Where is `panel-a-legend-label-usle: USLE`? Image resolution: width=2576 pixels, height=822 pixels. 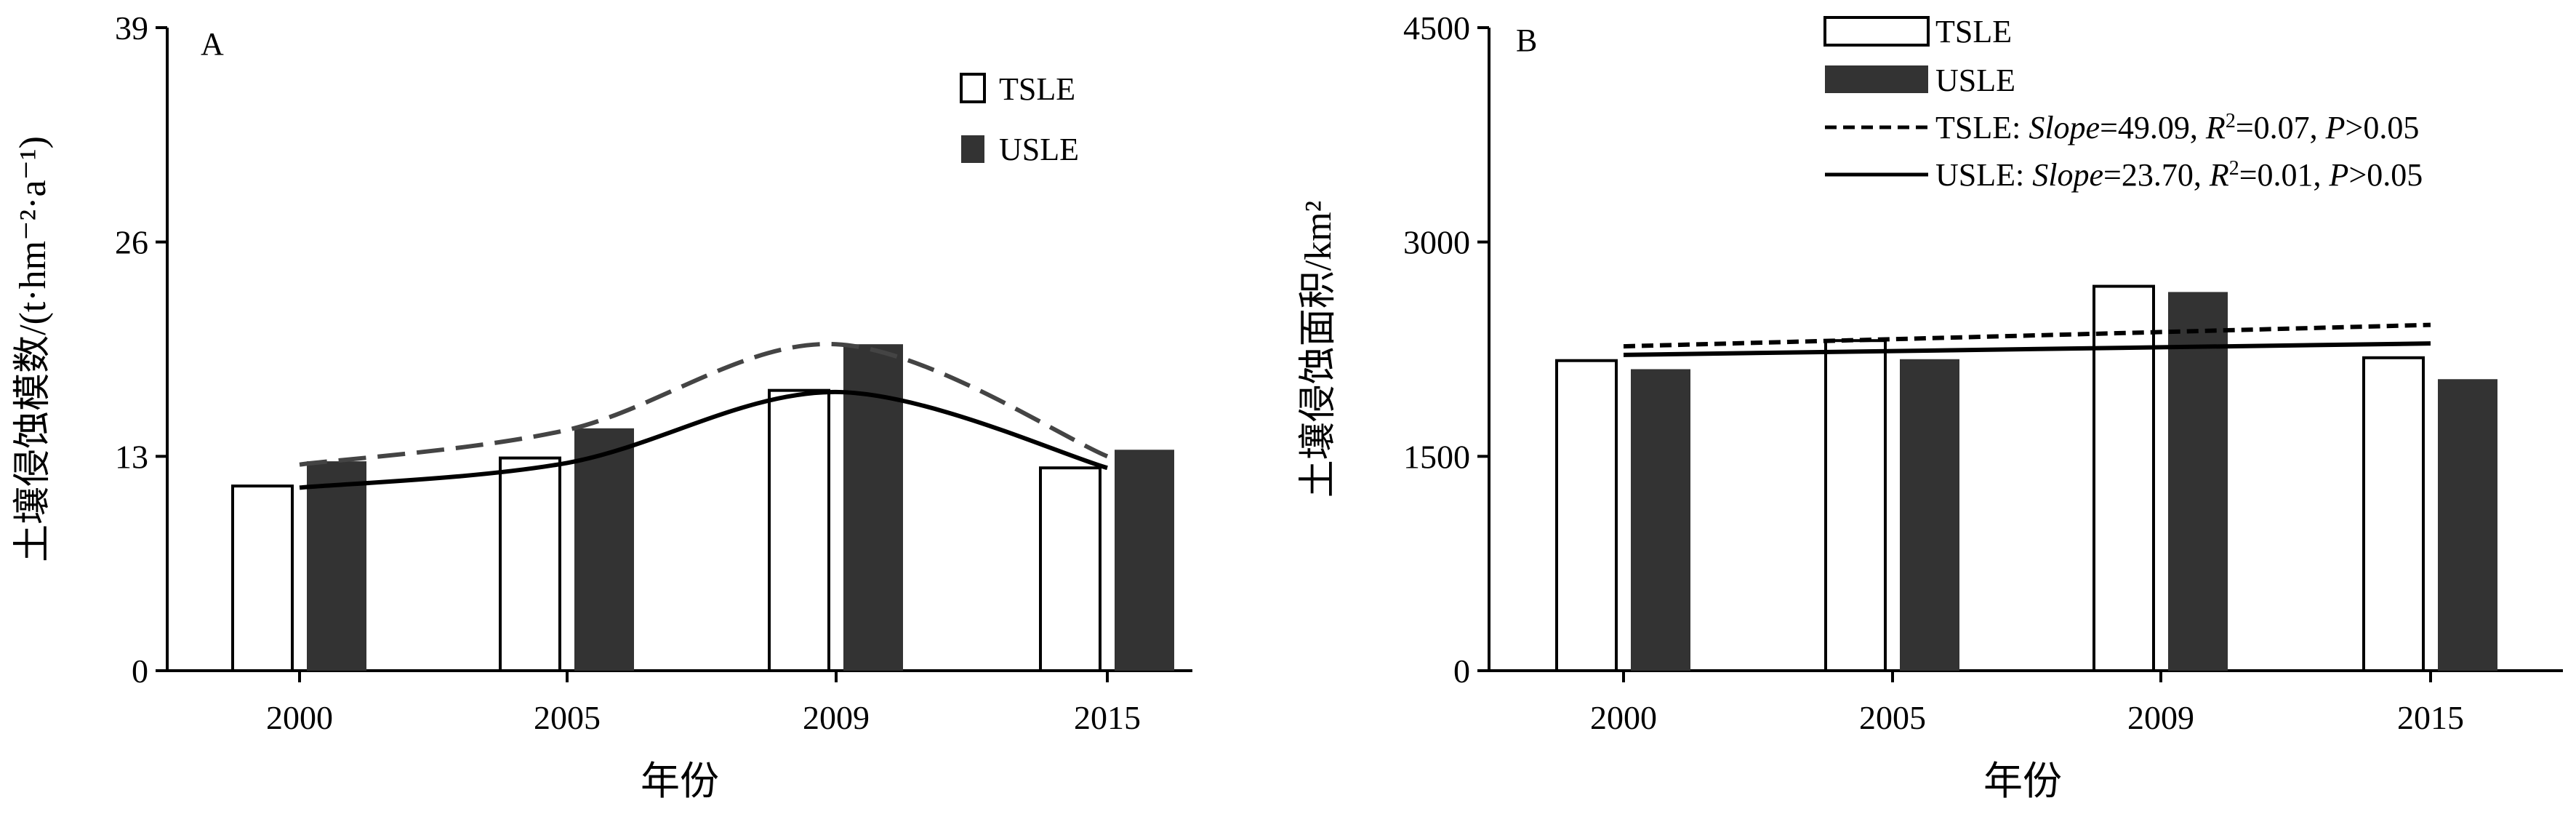
panel-a-legend-label-usle: USLE is located at coordinates (1039, 149).